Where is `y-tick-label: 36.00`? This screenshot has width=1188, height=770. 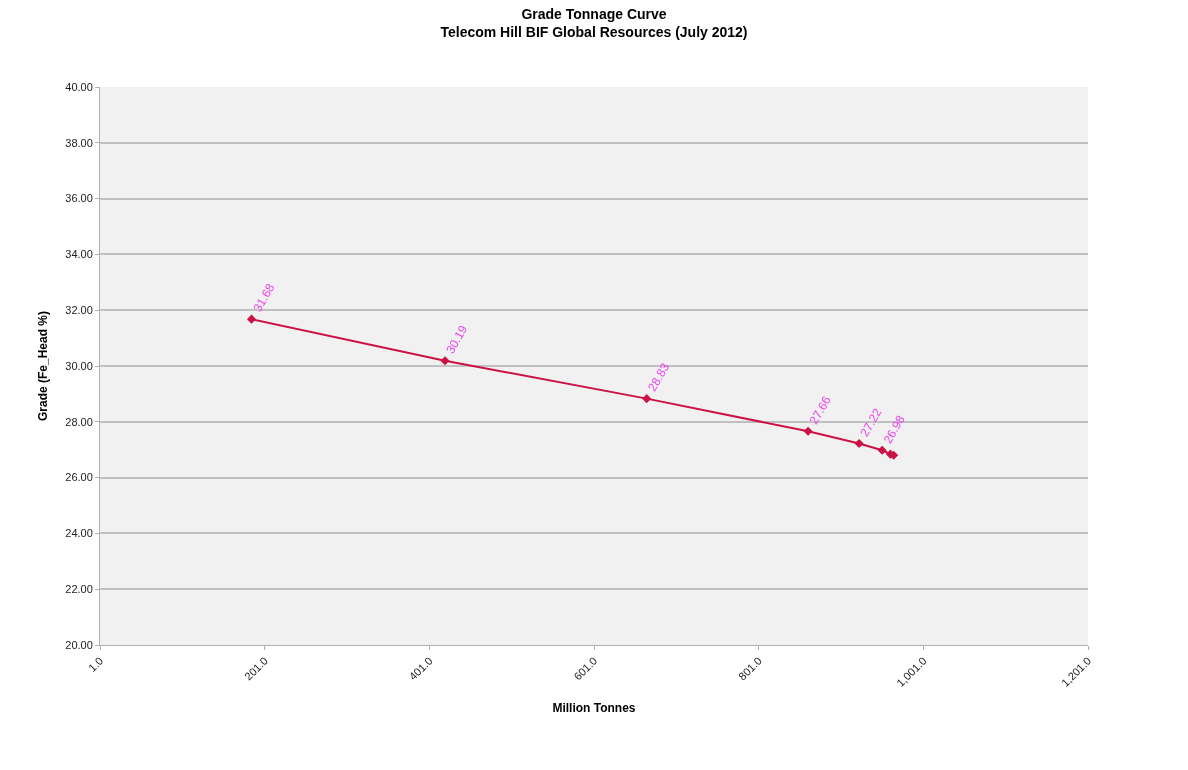
y-tick-label: 36.00 is located at coordinates (79, 198).